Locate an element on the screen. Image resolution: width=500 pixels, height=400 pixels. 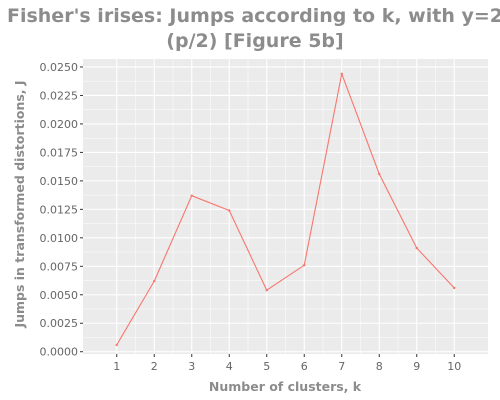
y-tick-label: 0.0050 is located at coordinates (59, 295).